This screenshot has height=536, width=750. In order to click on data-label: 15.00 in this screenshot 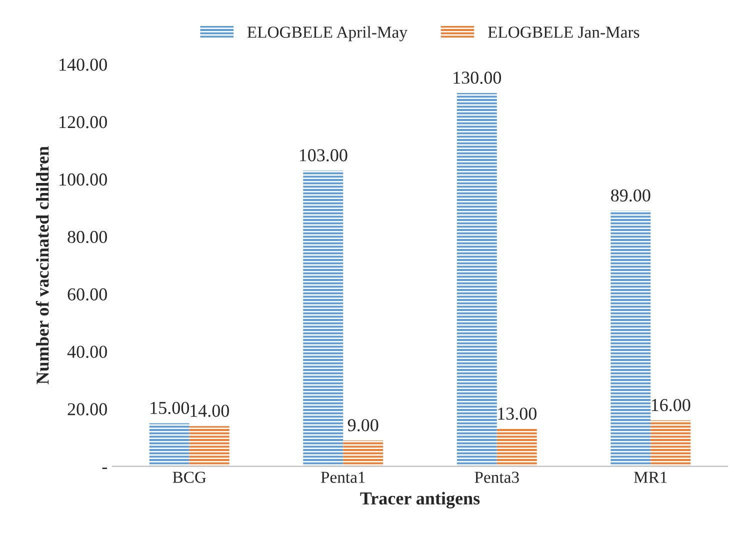, I will do `click(170, 408)`.